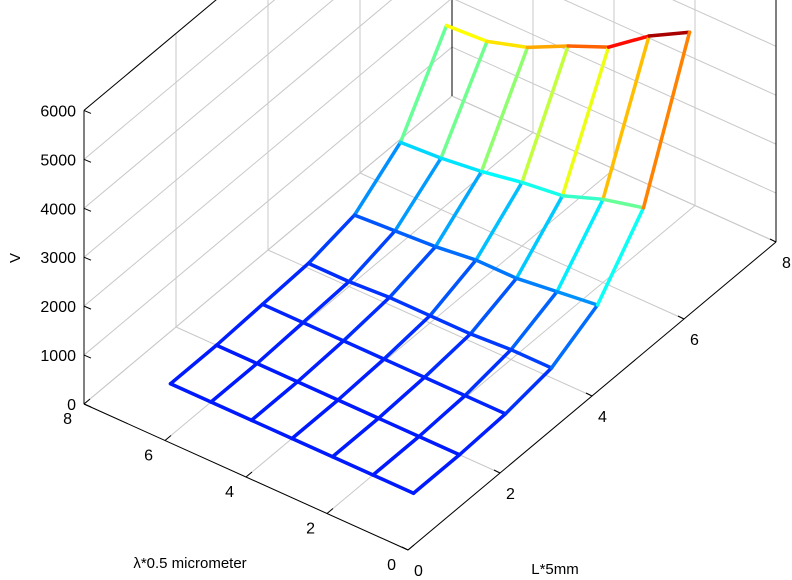  I want to click on z-tick-label: 3000, so click(58, 258).